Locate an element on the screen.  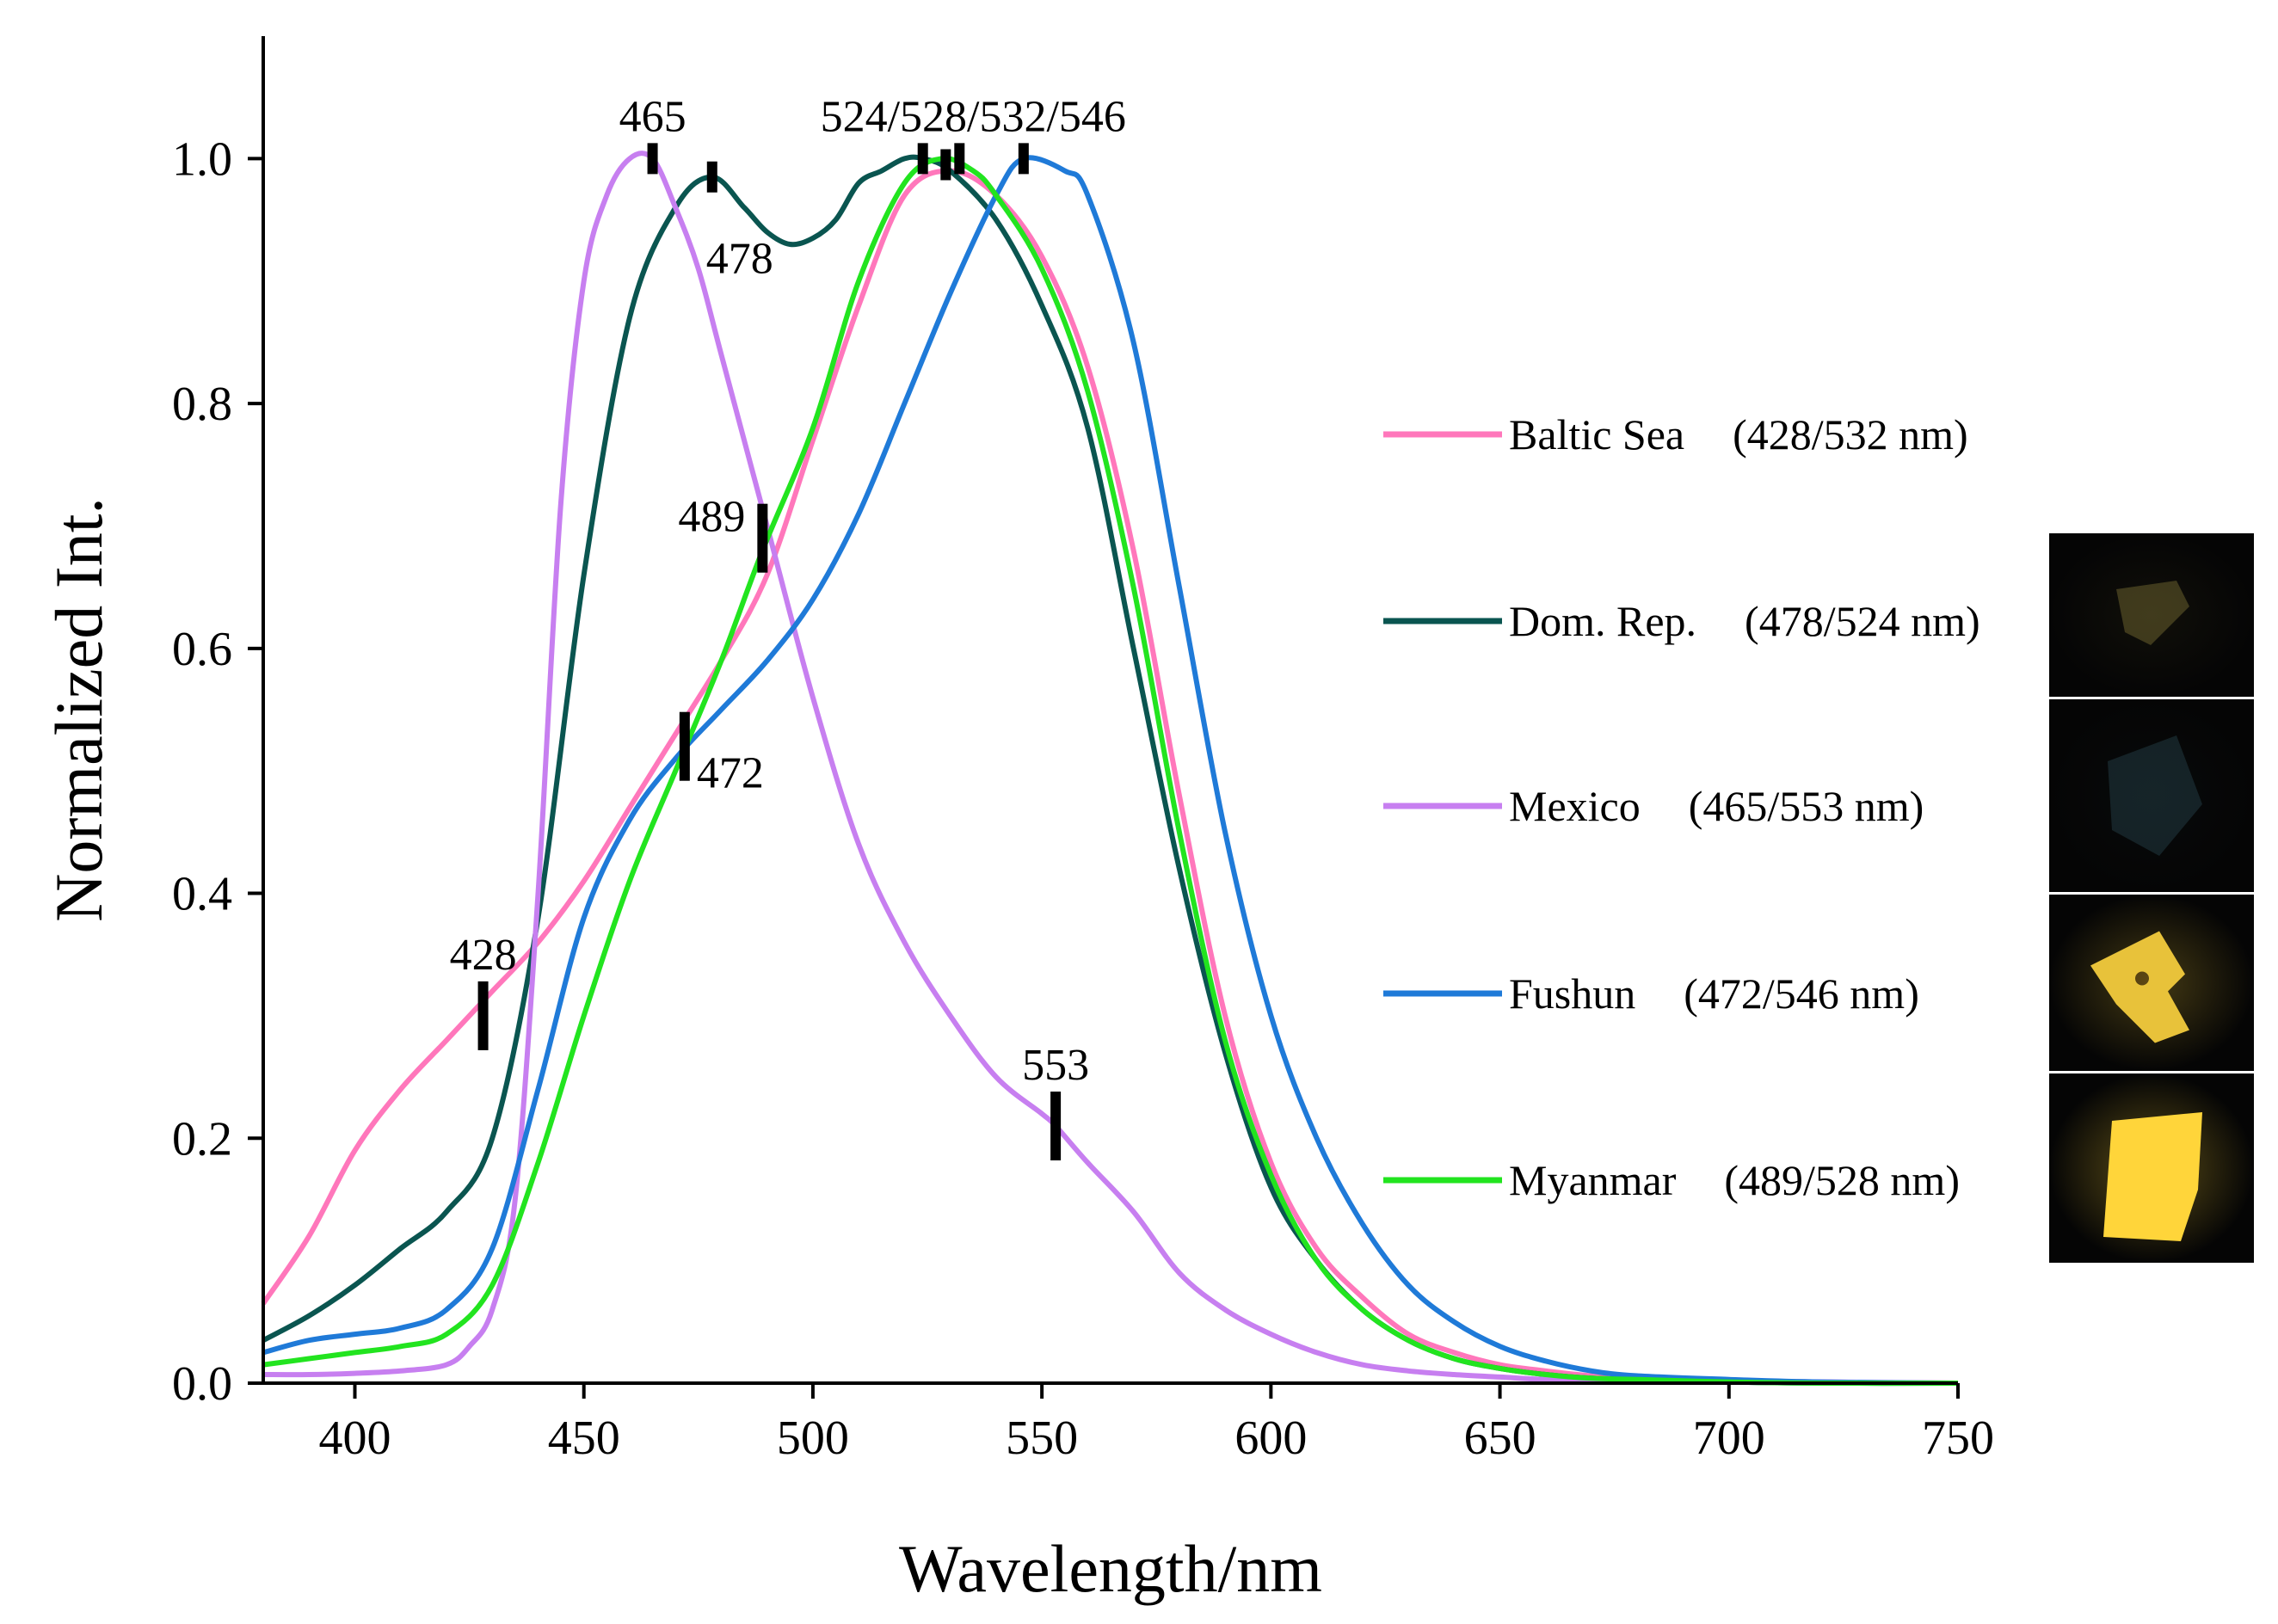
legend-label: Mexico is located at coordinates (1575, 806).